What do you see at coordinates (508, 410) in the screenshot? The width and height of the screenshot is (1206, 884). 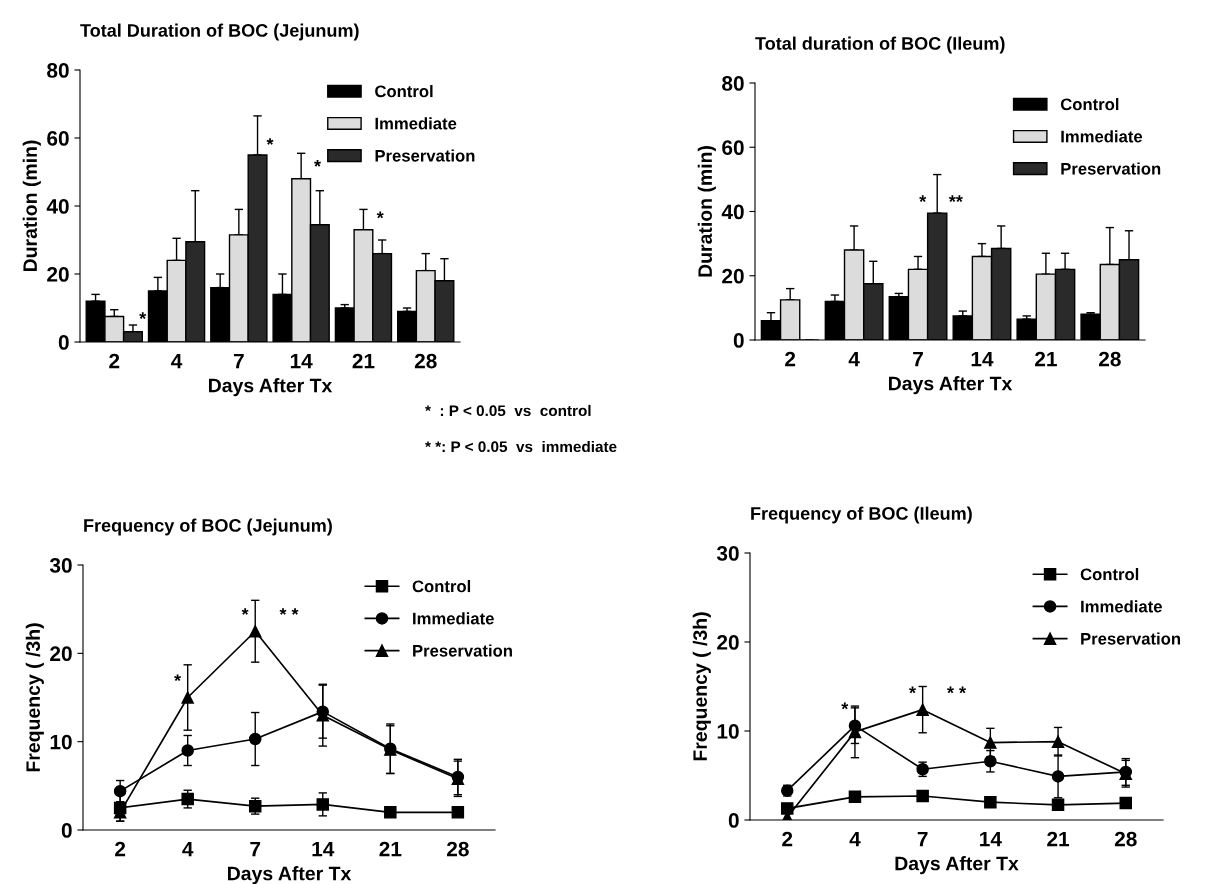 I see `text: * : P < 0.05 vs control` at bounding box center [508, 410].